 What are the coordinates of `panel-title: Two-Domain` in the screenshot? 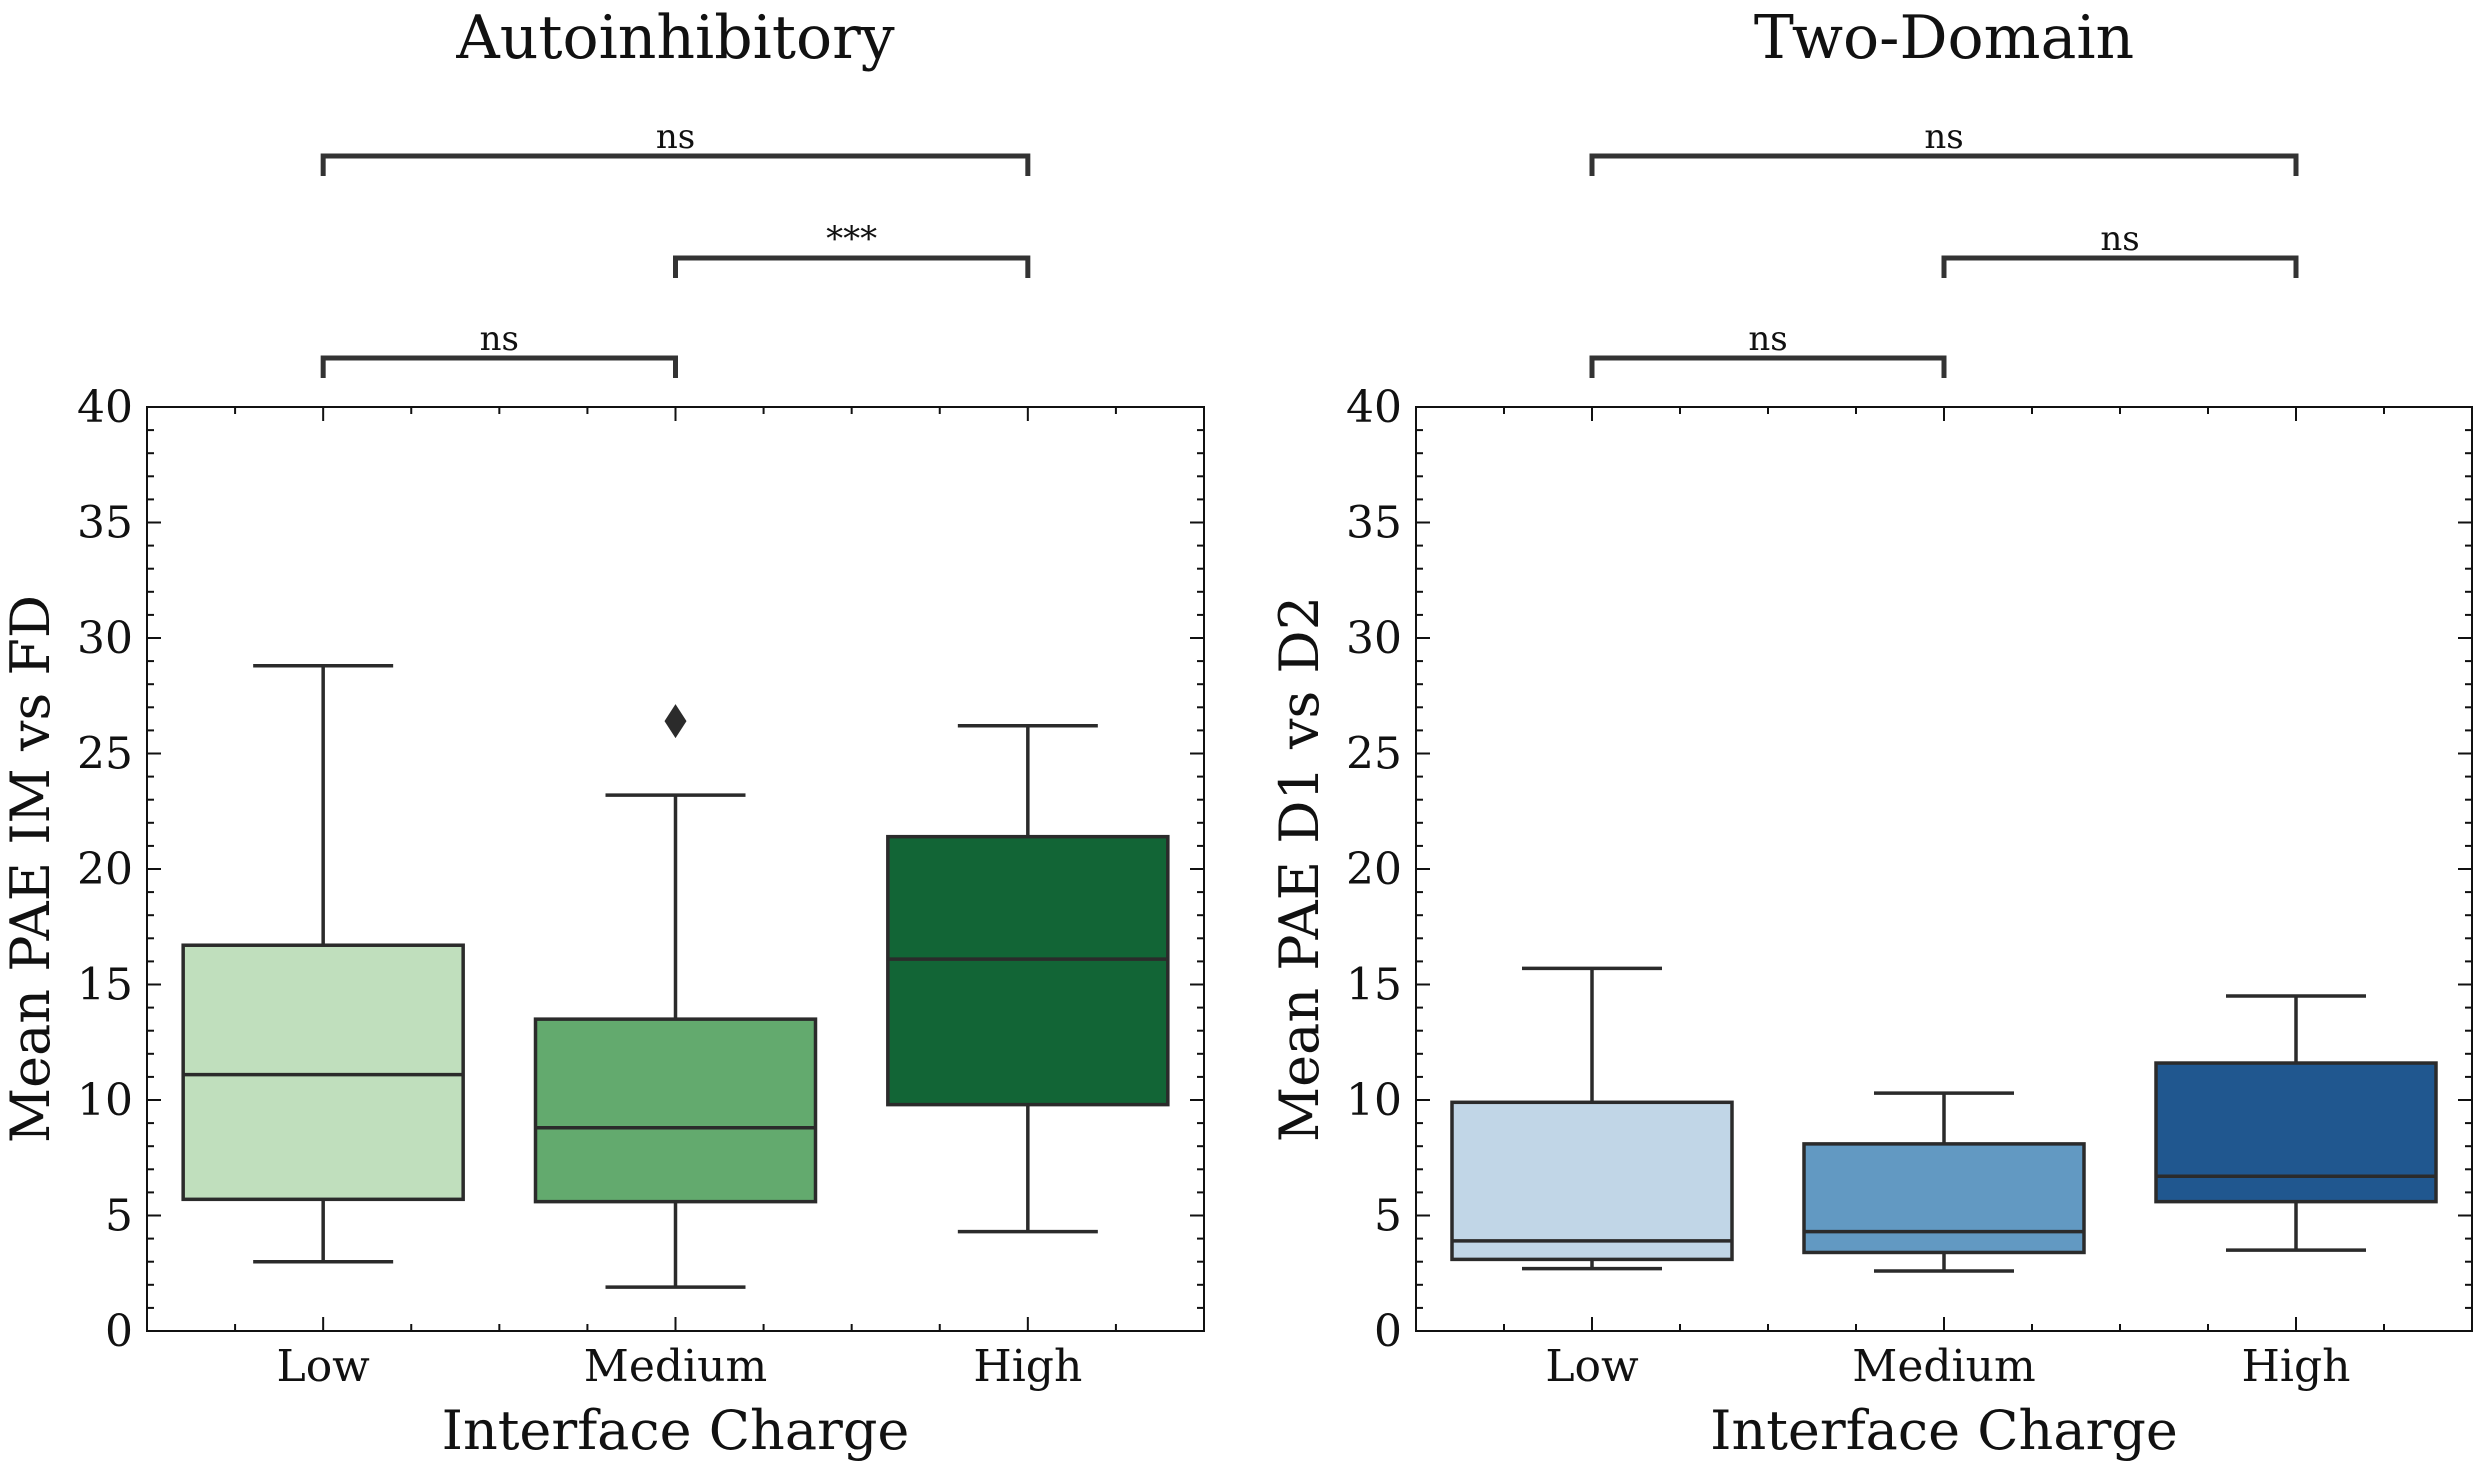 It's located at (1944, 38).